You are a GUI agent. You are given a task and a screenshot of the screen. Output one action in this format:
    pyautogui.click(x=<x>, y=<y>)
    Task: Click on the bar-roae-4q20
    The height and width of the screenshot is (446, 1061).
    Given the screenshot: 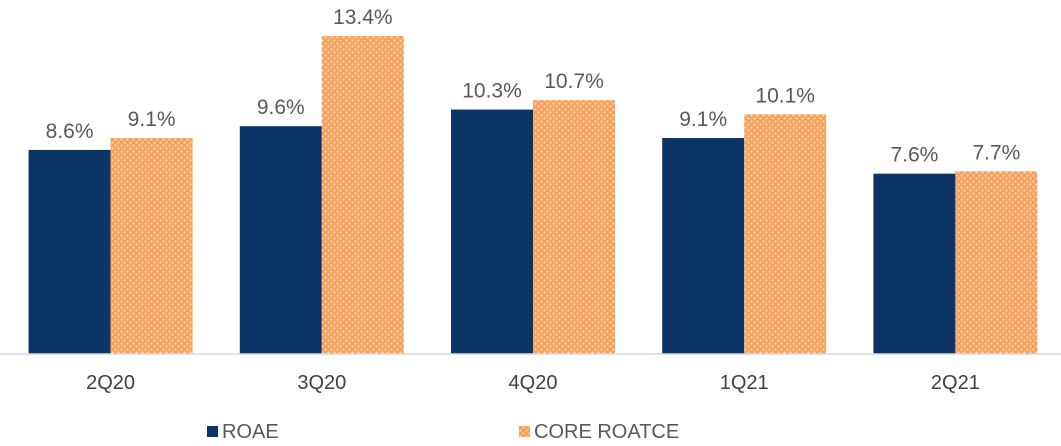 What is the action you would take?
    pyautogui.click(x=492, y=231)
    